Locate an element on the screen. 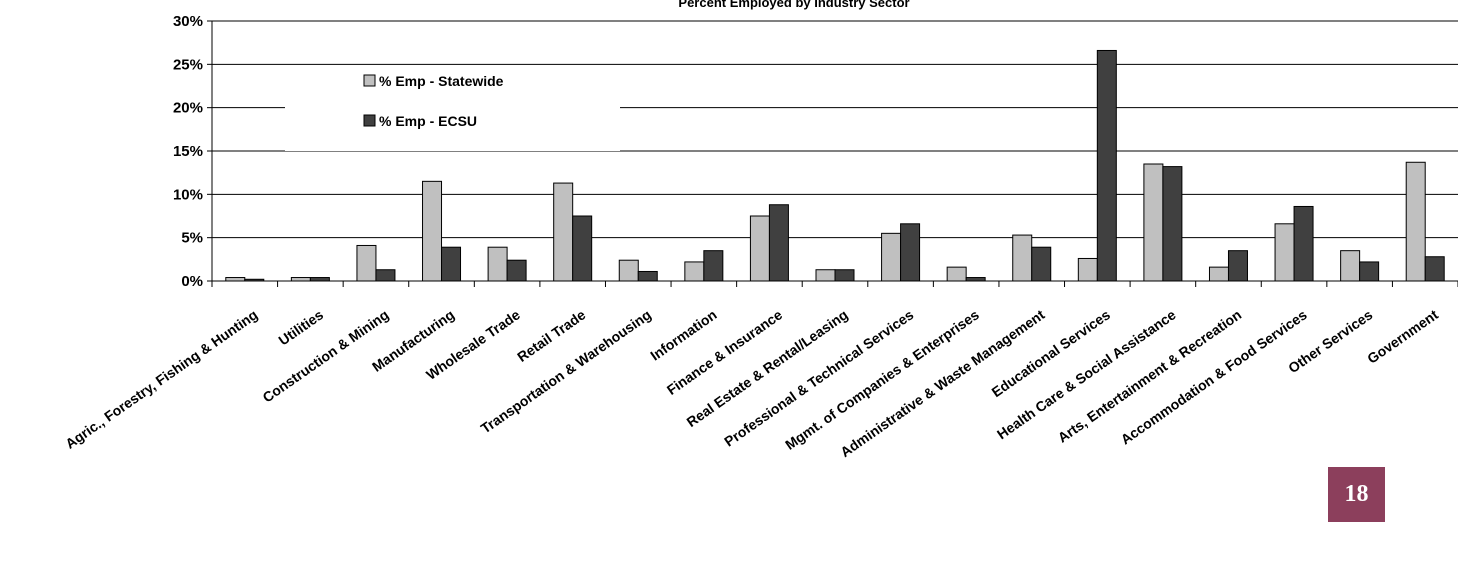 The image size is (1458, 563). legend-label-statewide: % Emp - Statewide is located at coordinates (441, 81).